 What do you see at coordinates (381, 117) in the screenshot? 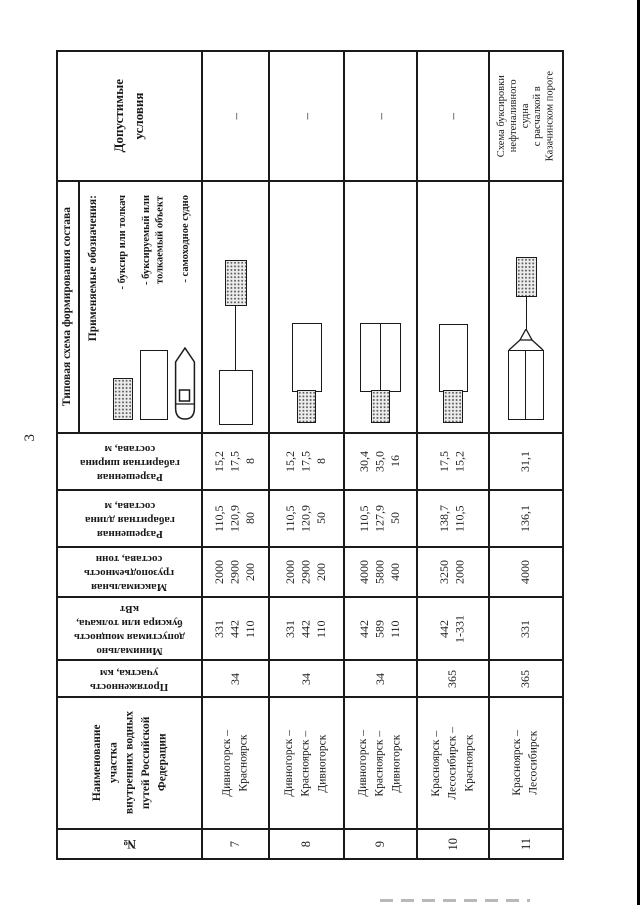
I see `cell-conditions-row9: –` at bounding box center [381, 117].